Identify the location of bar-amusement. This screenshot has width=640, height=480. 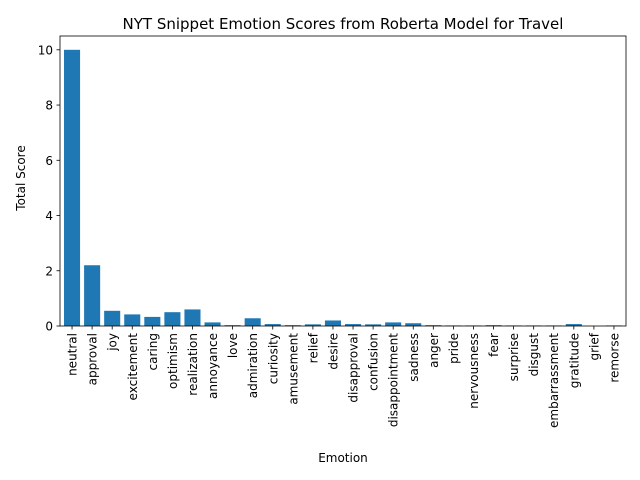
(292, 325).